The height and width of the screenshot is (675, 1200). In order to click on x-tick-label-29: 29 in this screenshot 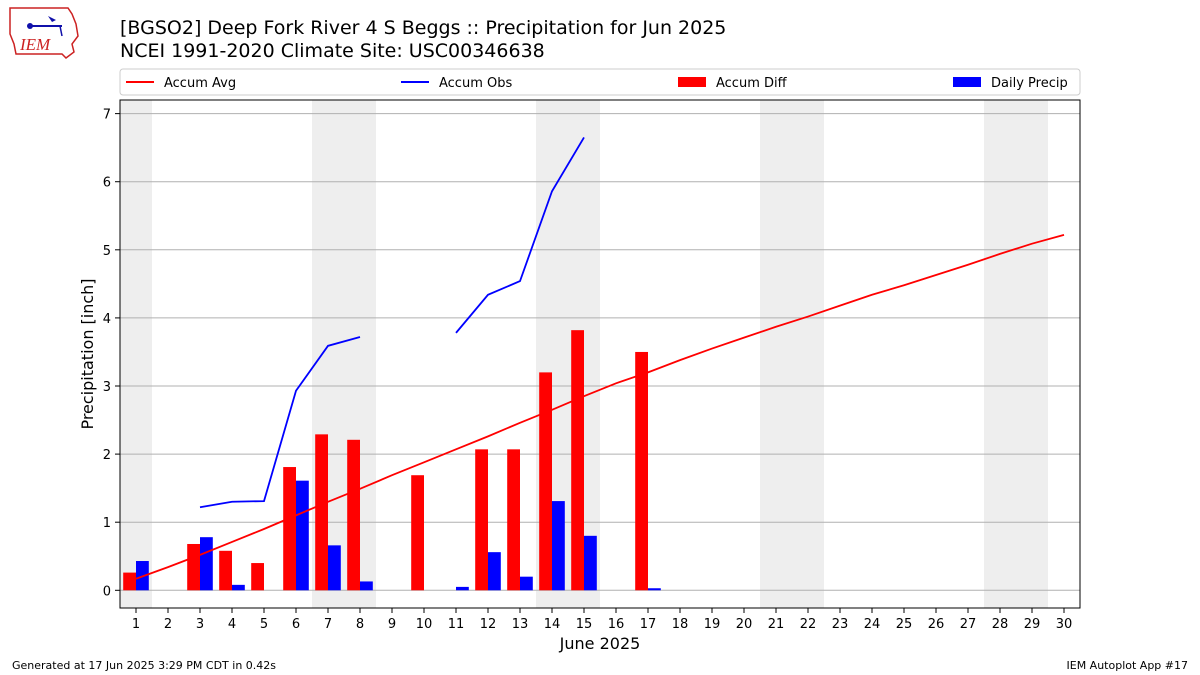, I will do `click(1032, 624)`.